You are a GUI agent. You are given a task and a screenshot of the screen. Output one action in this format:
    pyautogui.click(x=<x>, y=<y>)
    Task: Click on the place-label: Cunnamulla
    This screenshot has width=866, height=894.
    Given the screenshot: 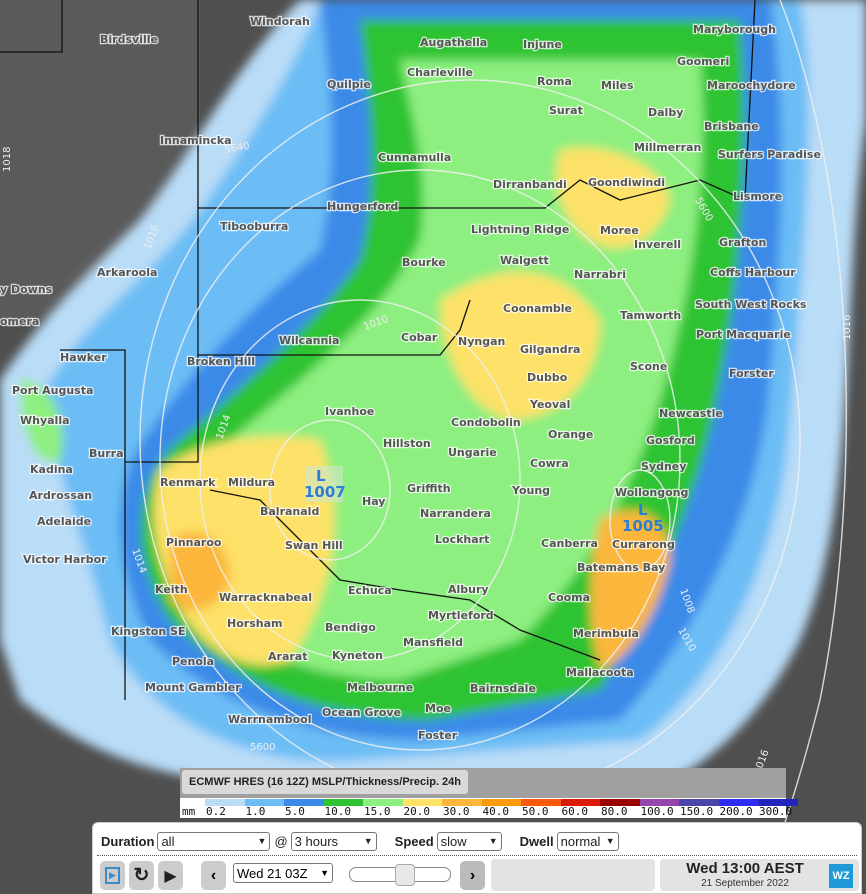 What is the action you would take?
    pyautogui.click(x=414, y=157)
    